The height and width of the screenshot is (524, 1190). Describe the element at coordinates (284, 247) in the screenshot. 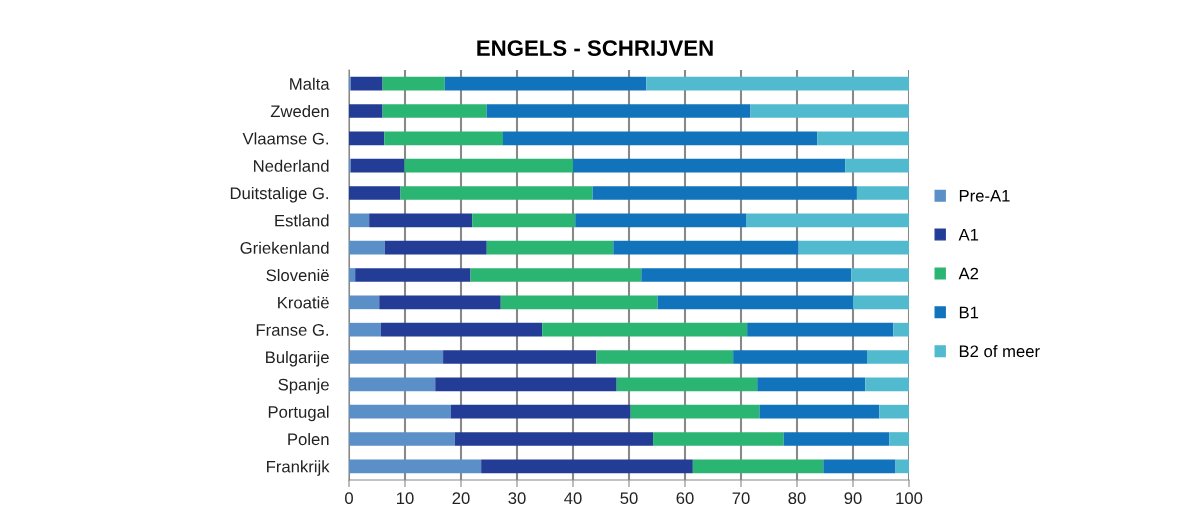

I see `y-tick-label: Griekenland` at that location.